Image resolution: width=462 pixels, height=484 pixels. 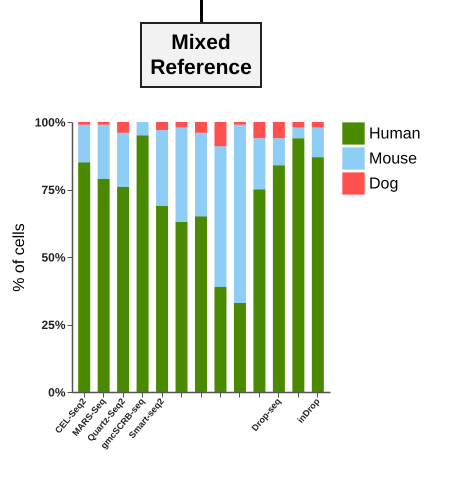 I want to click on legend-label: Mouse, so click(x=393, y=159).